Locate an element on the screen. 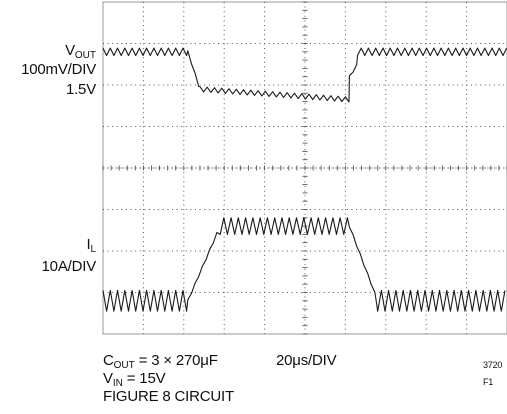  il-name: I is located at coordinates (88, 244).